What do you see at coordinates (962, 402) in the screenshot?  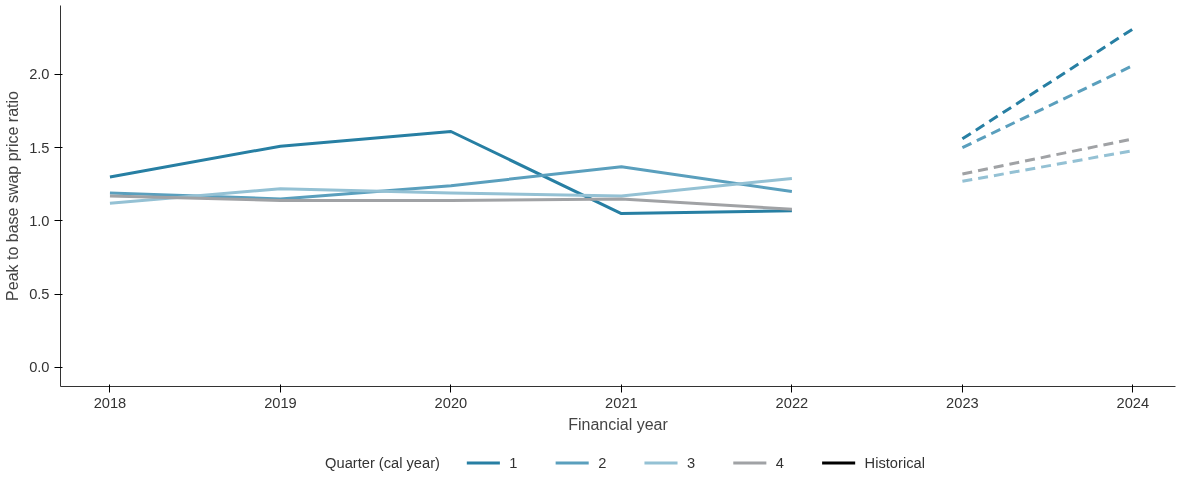 I see `x-tick-label: 2023` at bounding box center [962, 402].